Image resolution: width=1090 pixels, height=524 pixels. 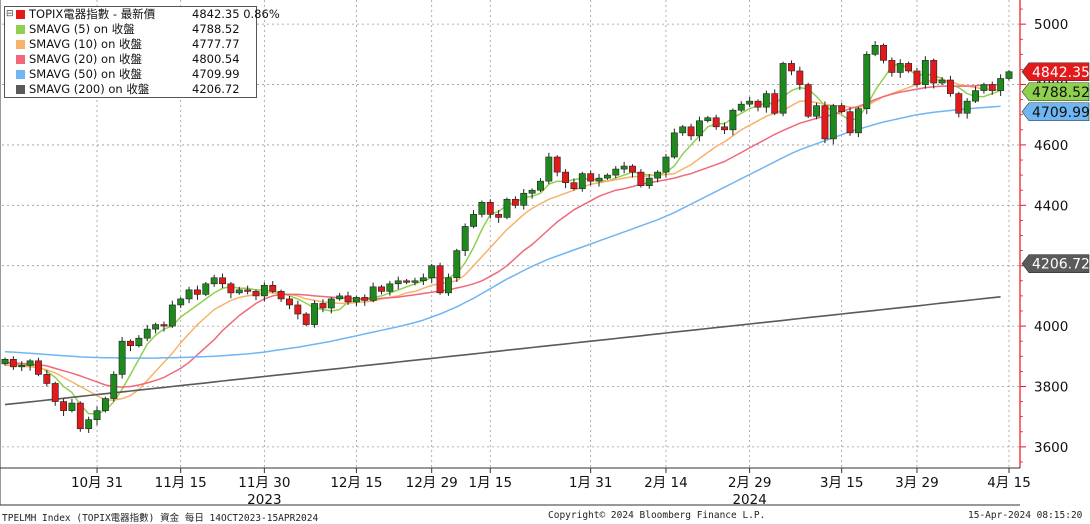 What do you see at coordinates (1055, 167) in the screenshot?
I see `price-tags: 4842.35 4788.52 4709.99 4206.72` at bounding box center [1055, 167].